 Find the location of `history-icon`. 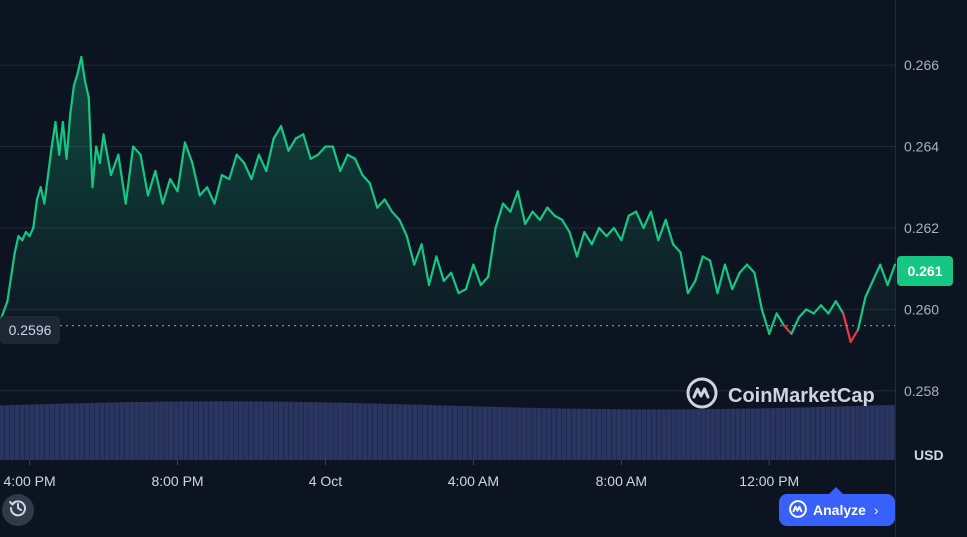

history-icon is located at coordinates (18, 510).